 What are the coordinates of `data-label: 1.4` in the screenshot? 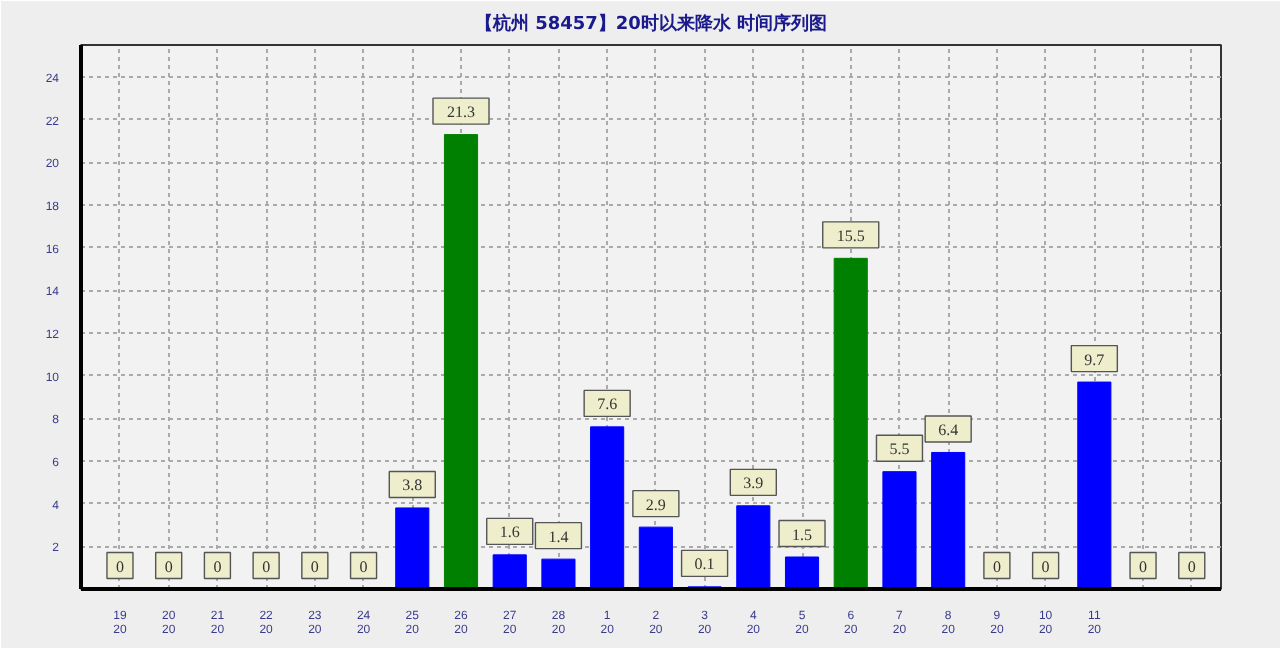 It's located at (558, 536).